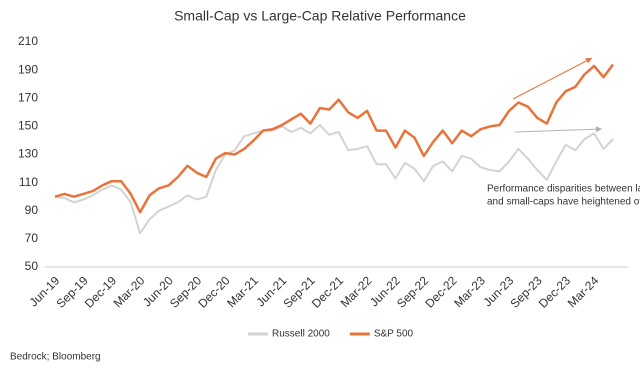 This screenshot has width=640, height=382. Describe the element at coordinates (327, 291) in the screenshot. I see `x-tick-label: Dec-21` at that location.